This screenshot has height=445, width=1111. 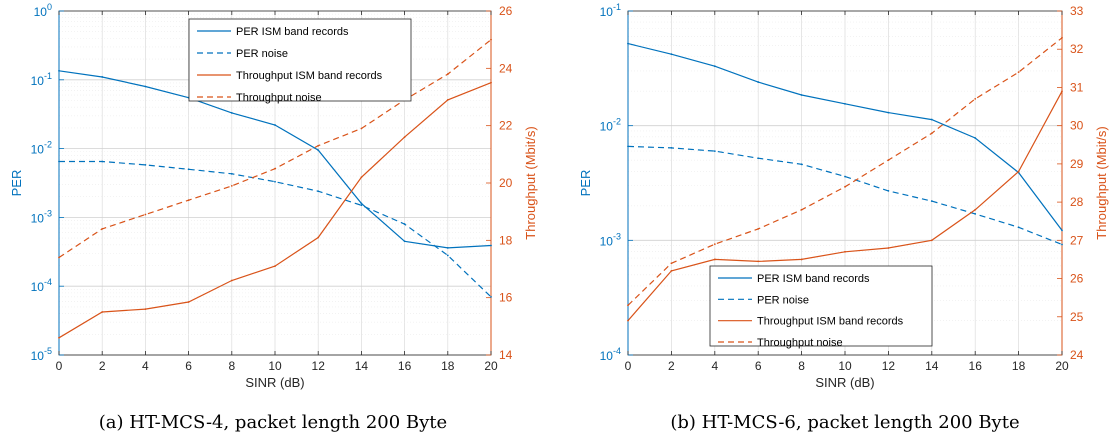 What do you see at coordinates (48, 351) in the screenshot?
I see `tick-exponent: -5` at bounding box center [48, 351].